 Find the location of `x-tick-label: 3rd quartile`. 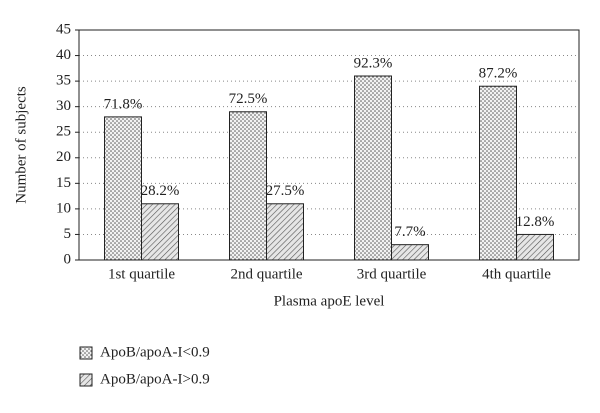

x-tick-label: 3rd quartile is located at coordinates (392, 274).